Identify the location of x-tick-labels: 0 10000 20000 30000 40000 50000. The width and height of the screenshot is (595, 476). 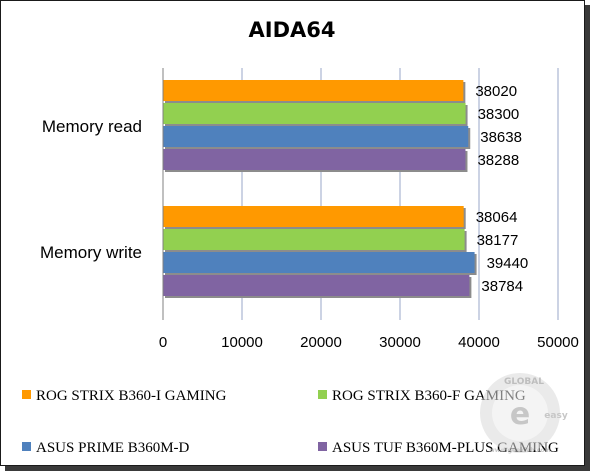
(369, 342).